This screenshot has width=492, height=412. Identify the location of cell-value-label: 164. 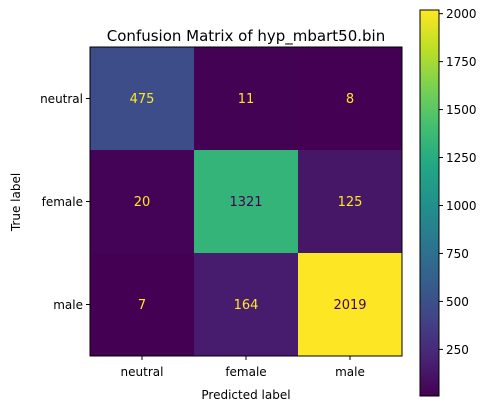
(246, 305).